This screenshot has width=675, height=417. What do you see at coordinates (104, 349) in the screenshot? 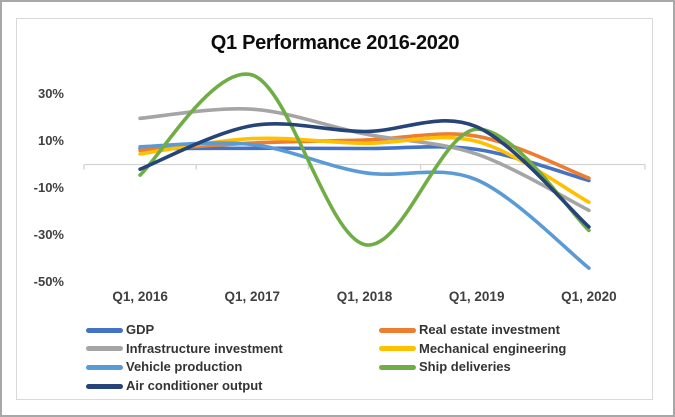
I see `legend-swatch-infrastructure-investment` at bounding box center [104, 349].